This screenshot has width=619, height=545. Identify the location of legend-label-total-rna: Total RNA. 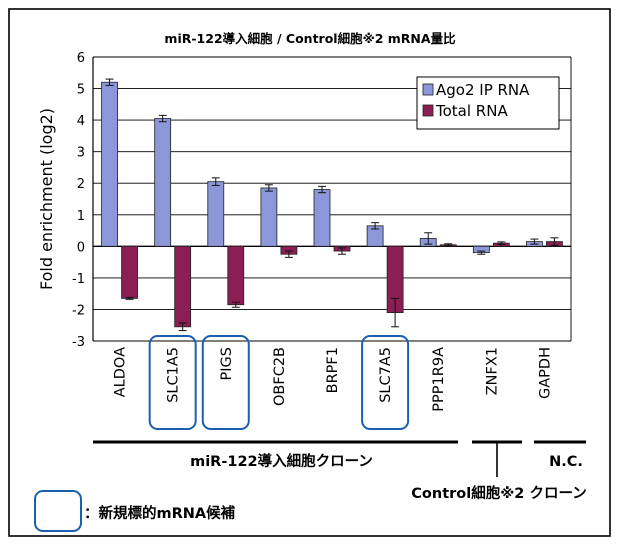
(471, 111).